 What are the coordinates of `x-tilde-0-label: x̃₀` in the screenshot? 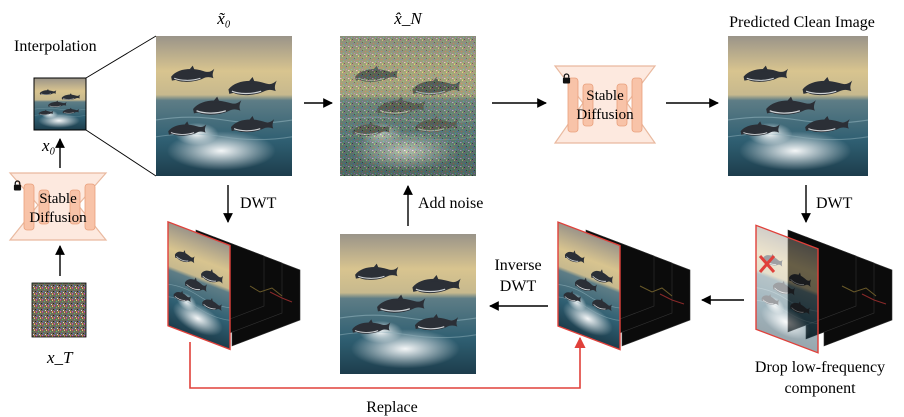 It's located at (223, 18).